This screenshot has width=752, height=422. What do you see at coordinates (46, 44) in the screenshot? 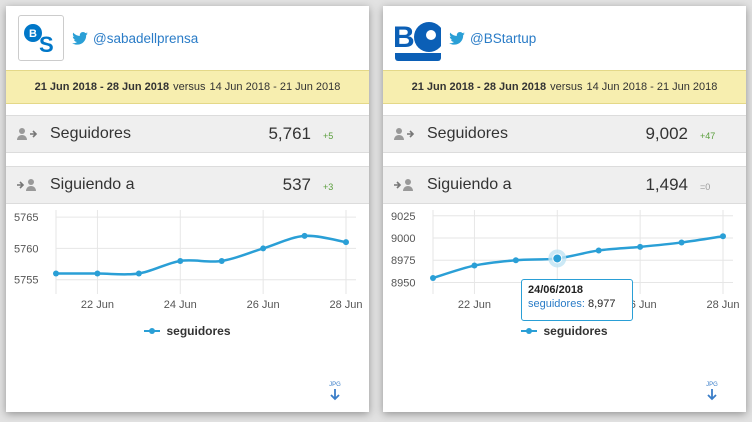
I see `svg-text: S` at bounding box center [46, 44].